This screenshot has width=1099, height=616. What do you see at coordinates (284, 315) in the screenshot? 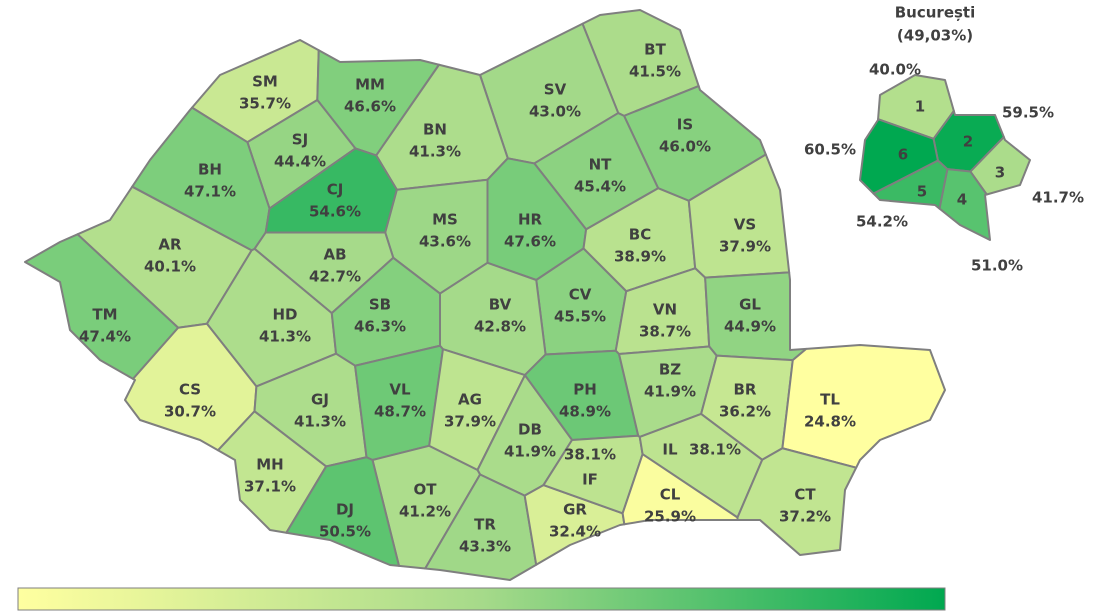
I see `county-code: HD` at bounding box center [284, 315].